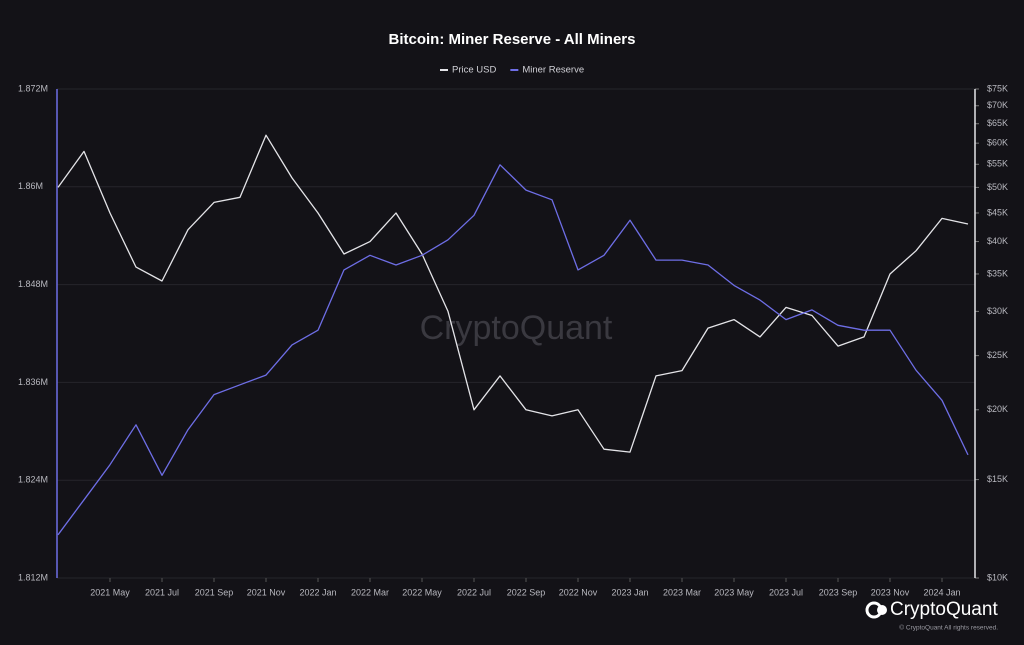 The height and width of the screenshot is (645, 1024). What do you see at coordinates (629, 592) in the screenshot?
I see `x-tick-label: 2023 Jan` at bounding box center [629, 592].